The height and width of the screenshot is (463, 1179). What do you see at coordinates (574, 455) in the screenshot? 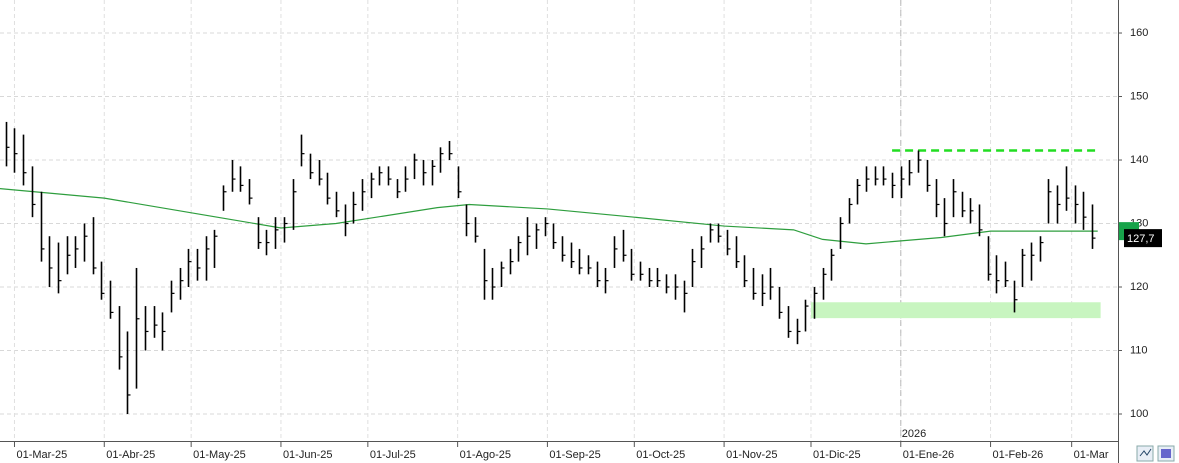
I see `x-tick-label: 01-Sep-25` at bounding box center [574, 455].